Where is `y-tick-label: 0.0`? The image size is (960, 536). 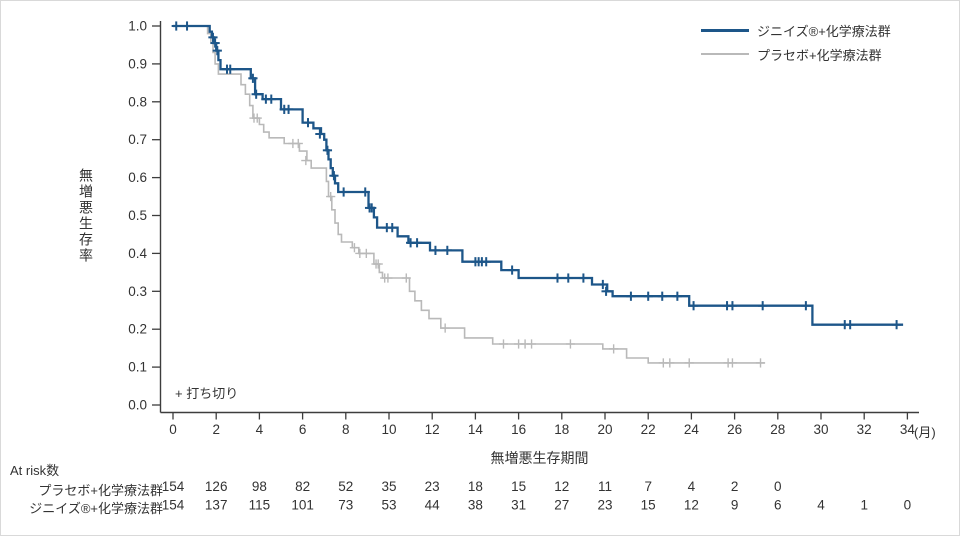
y-tick-label: 0.0 is located at coordinates (137, 405).